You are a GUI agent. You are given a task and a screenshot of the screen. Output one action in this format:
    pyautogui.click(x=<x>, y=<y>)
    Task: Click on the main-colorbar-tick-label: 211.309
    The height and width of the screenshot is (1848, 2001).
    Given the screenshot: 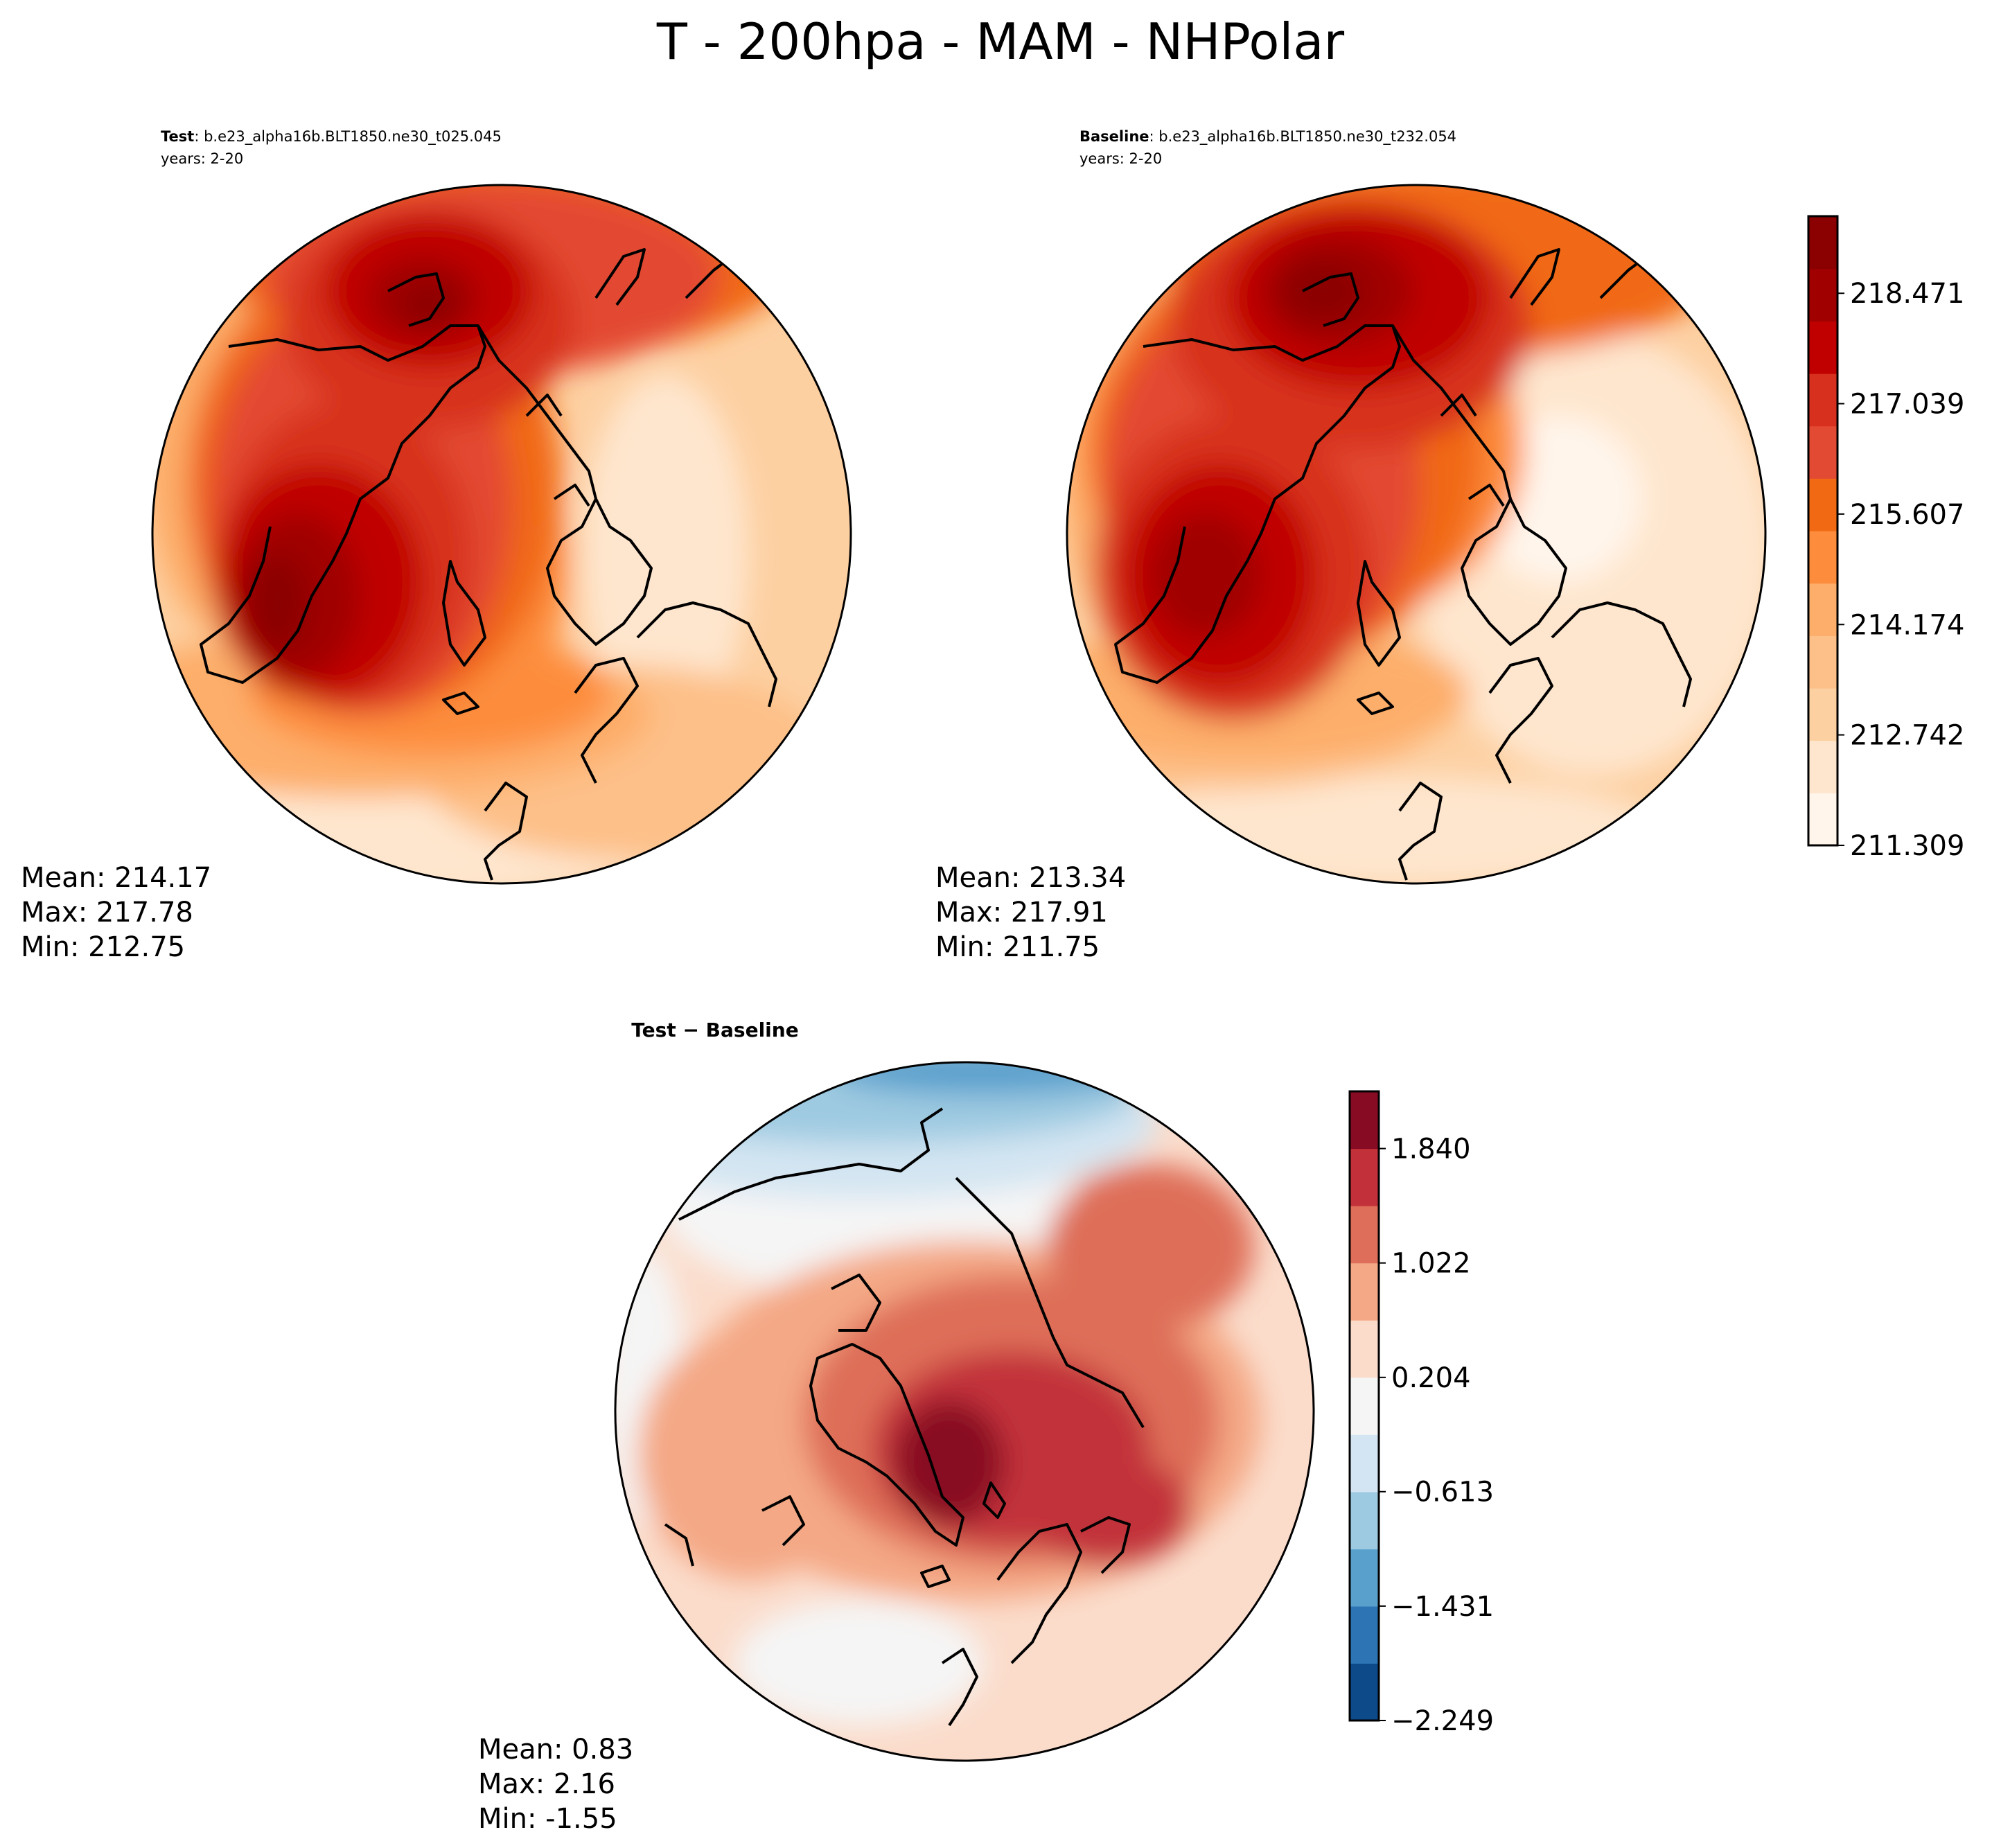 What is the action you would take?
    pyautogui.click(x=1907, y=846)
    